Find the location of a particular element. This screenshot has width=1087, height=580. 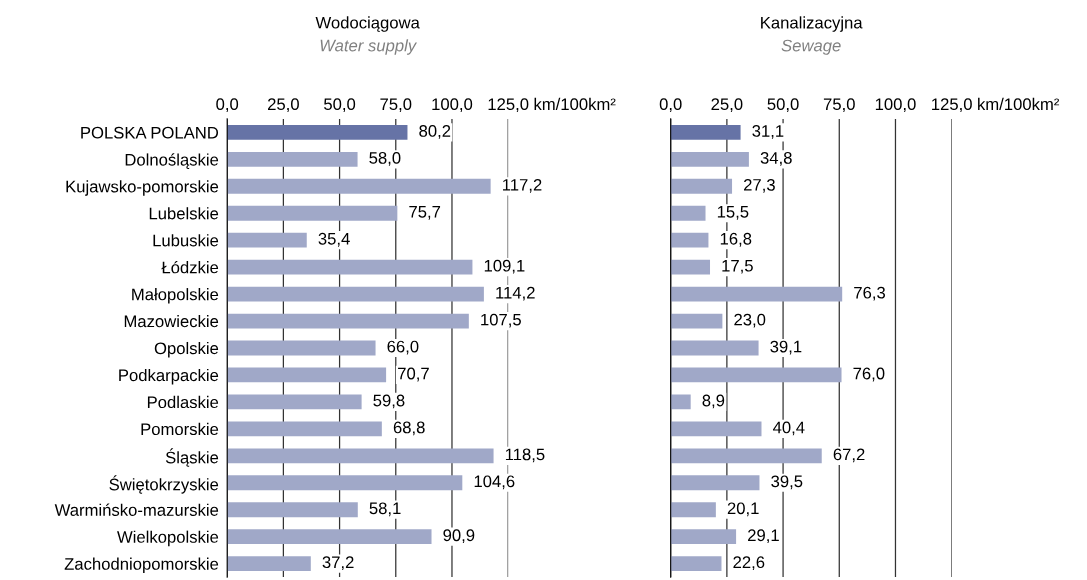

data-label: 68,8 is located at coordinates (409, 428).